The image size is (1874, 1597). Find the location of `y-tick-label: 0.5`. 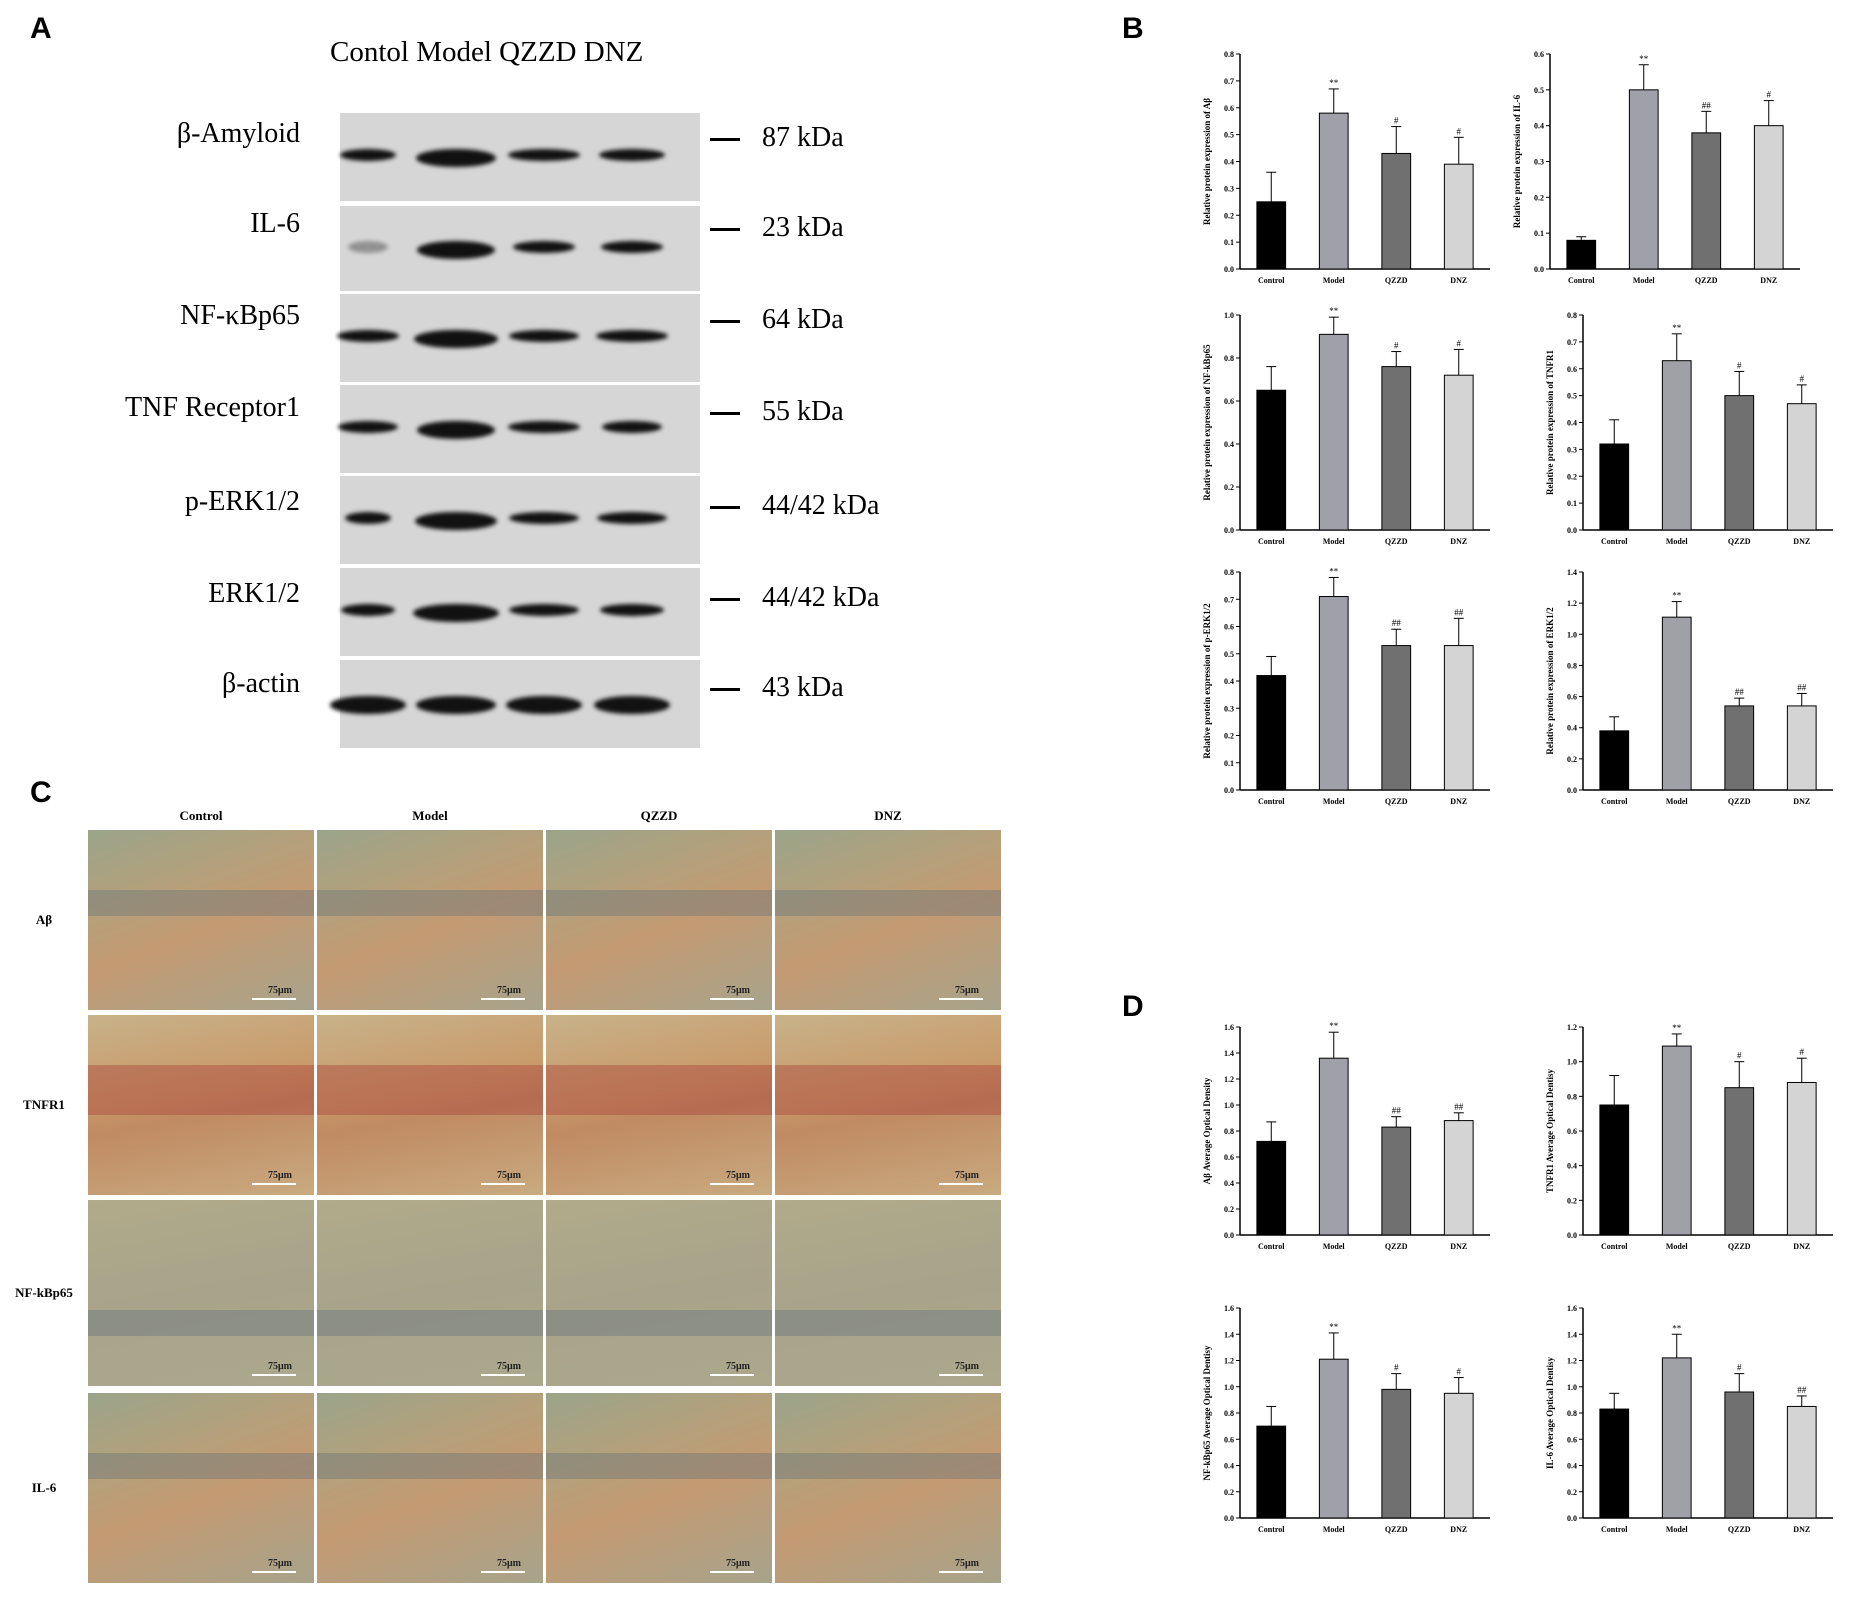

y-tick-label: 0.5 is located at coordinates (1229, 135).